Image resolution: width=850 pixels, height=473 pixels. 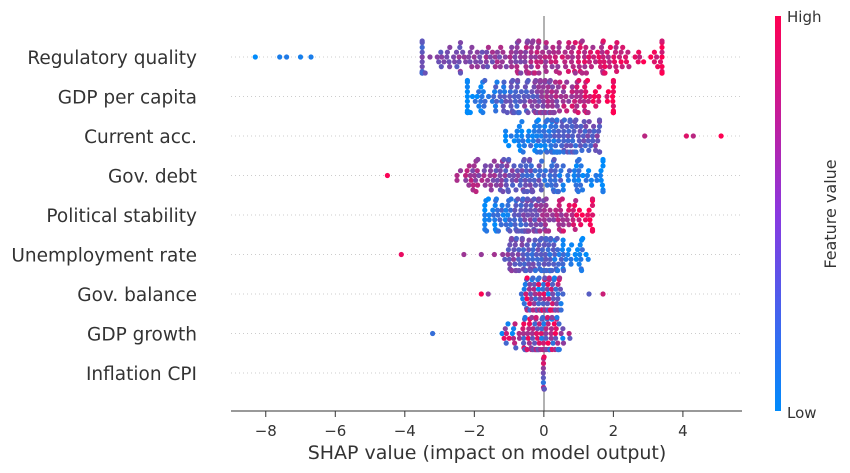 What do you see at coordinates (802, 413) in the screenshot?
I see `colorbar-low-label: Low` at bounding box center [802, 413].